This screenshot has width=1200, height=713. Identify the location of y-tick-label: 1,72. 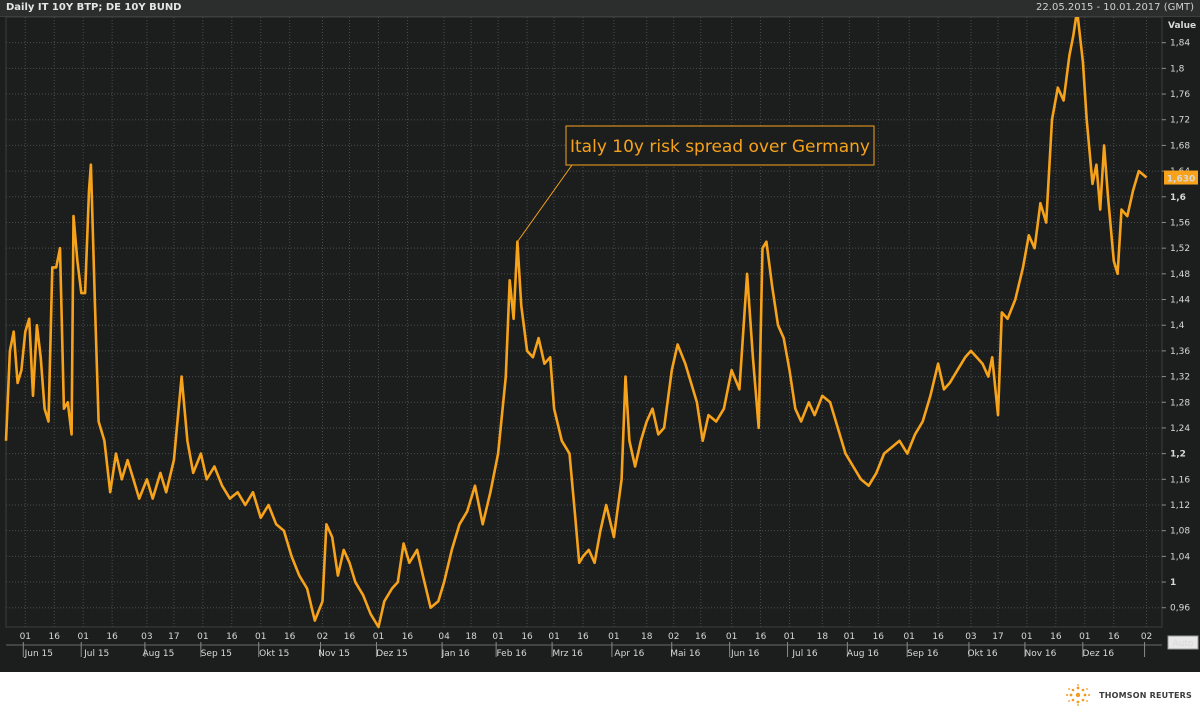
(1180, 121).